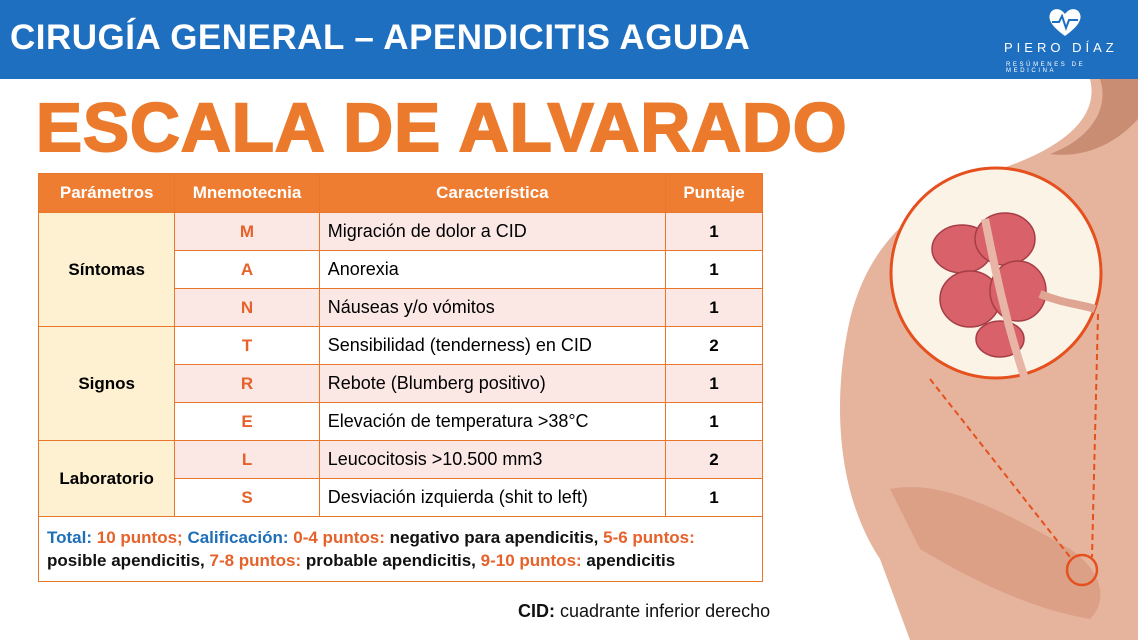 The image size is (1138, 640). I want to click on characteristic-cell: Anorexia, so click(492, 269).